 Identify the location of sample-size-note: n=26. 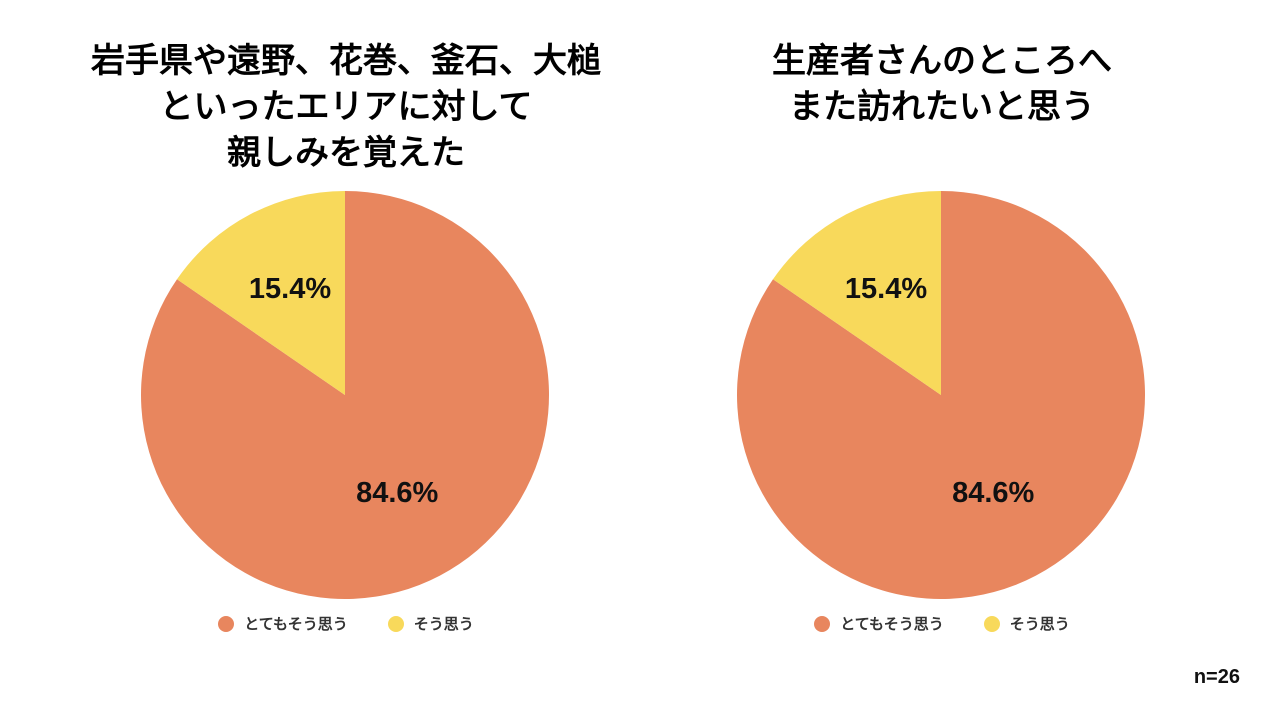
(1216, 677).